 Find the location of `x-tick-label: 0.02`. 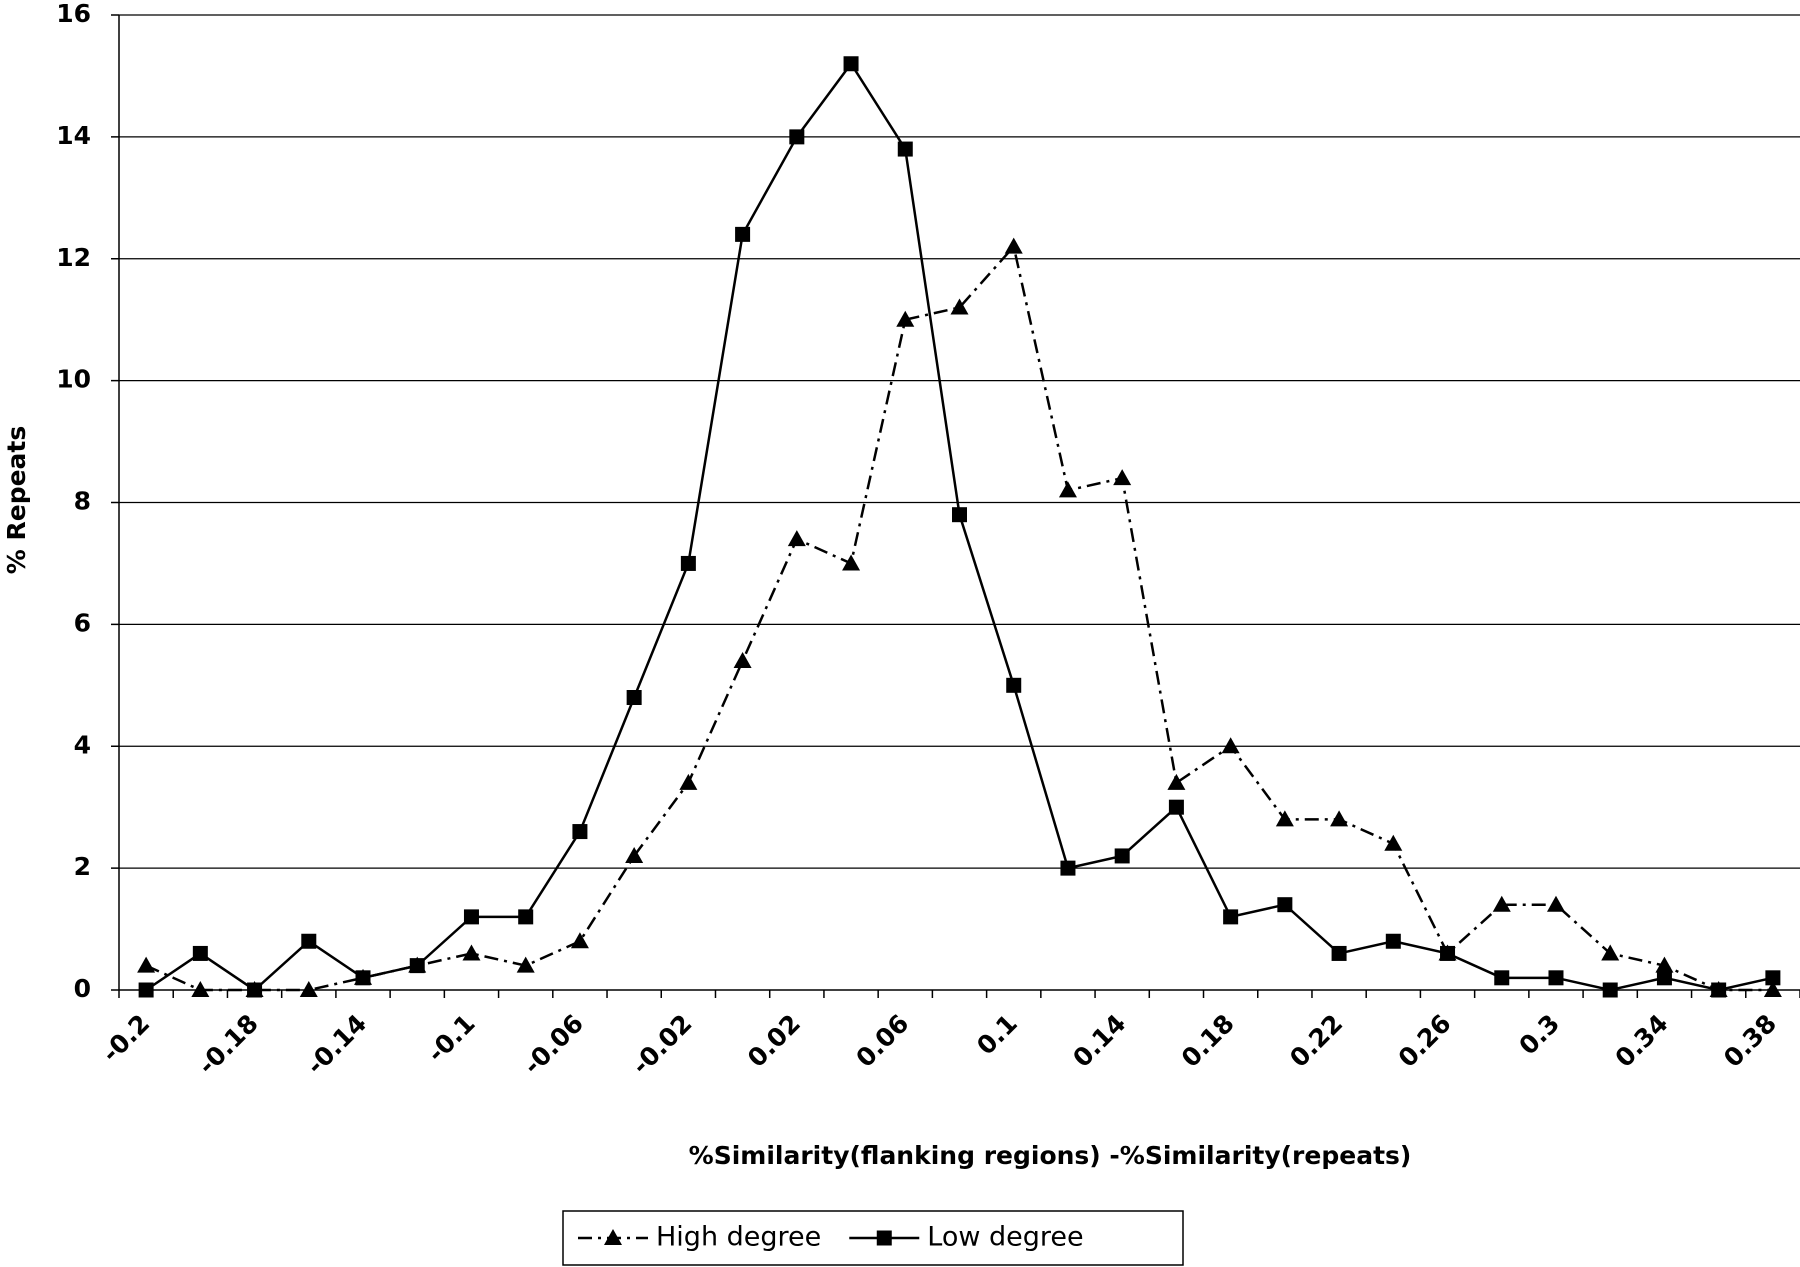

x-tick-label: 0.02 is located at coordinates (774, 1041).